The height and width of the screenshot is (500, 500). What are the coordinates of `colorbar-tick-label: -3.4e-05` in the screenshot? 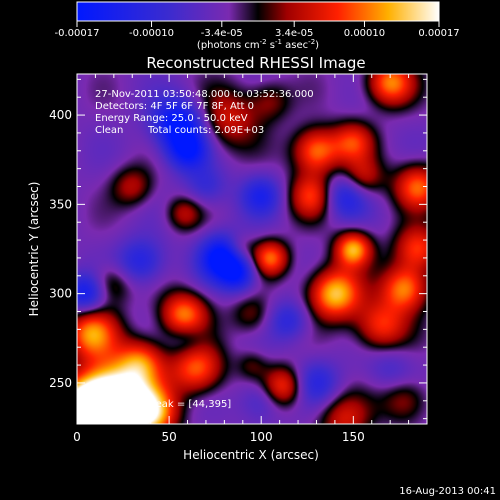 It's located at (222, 33).